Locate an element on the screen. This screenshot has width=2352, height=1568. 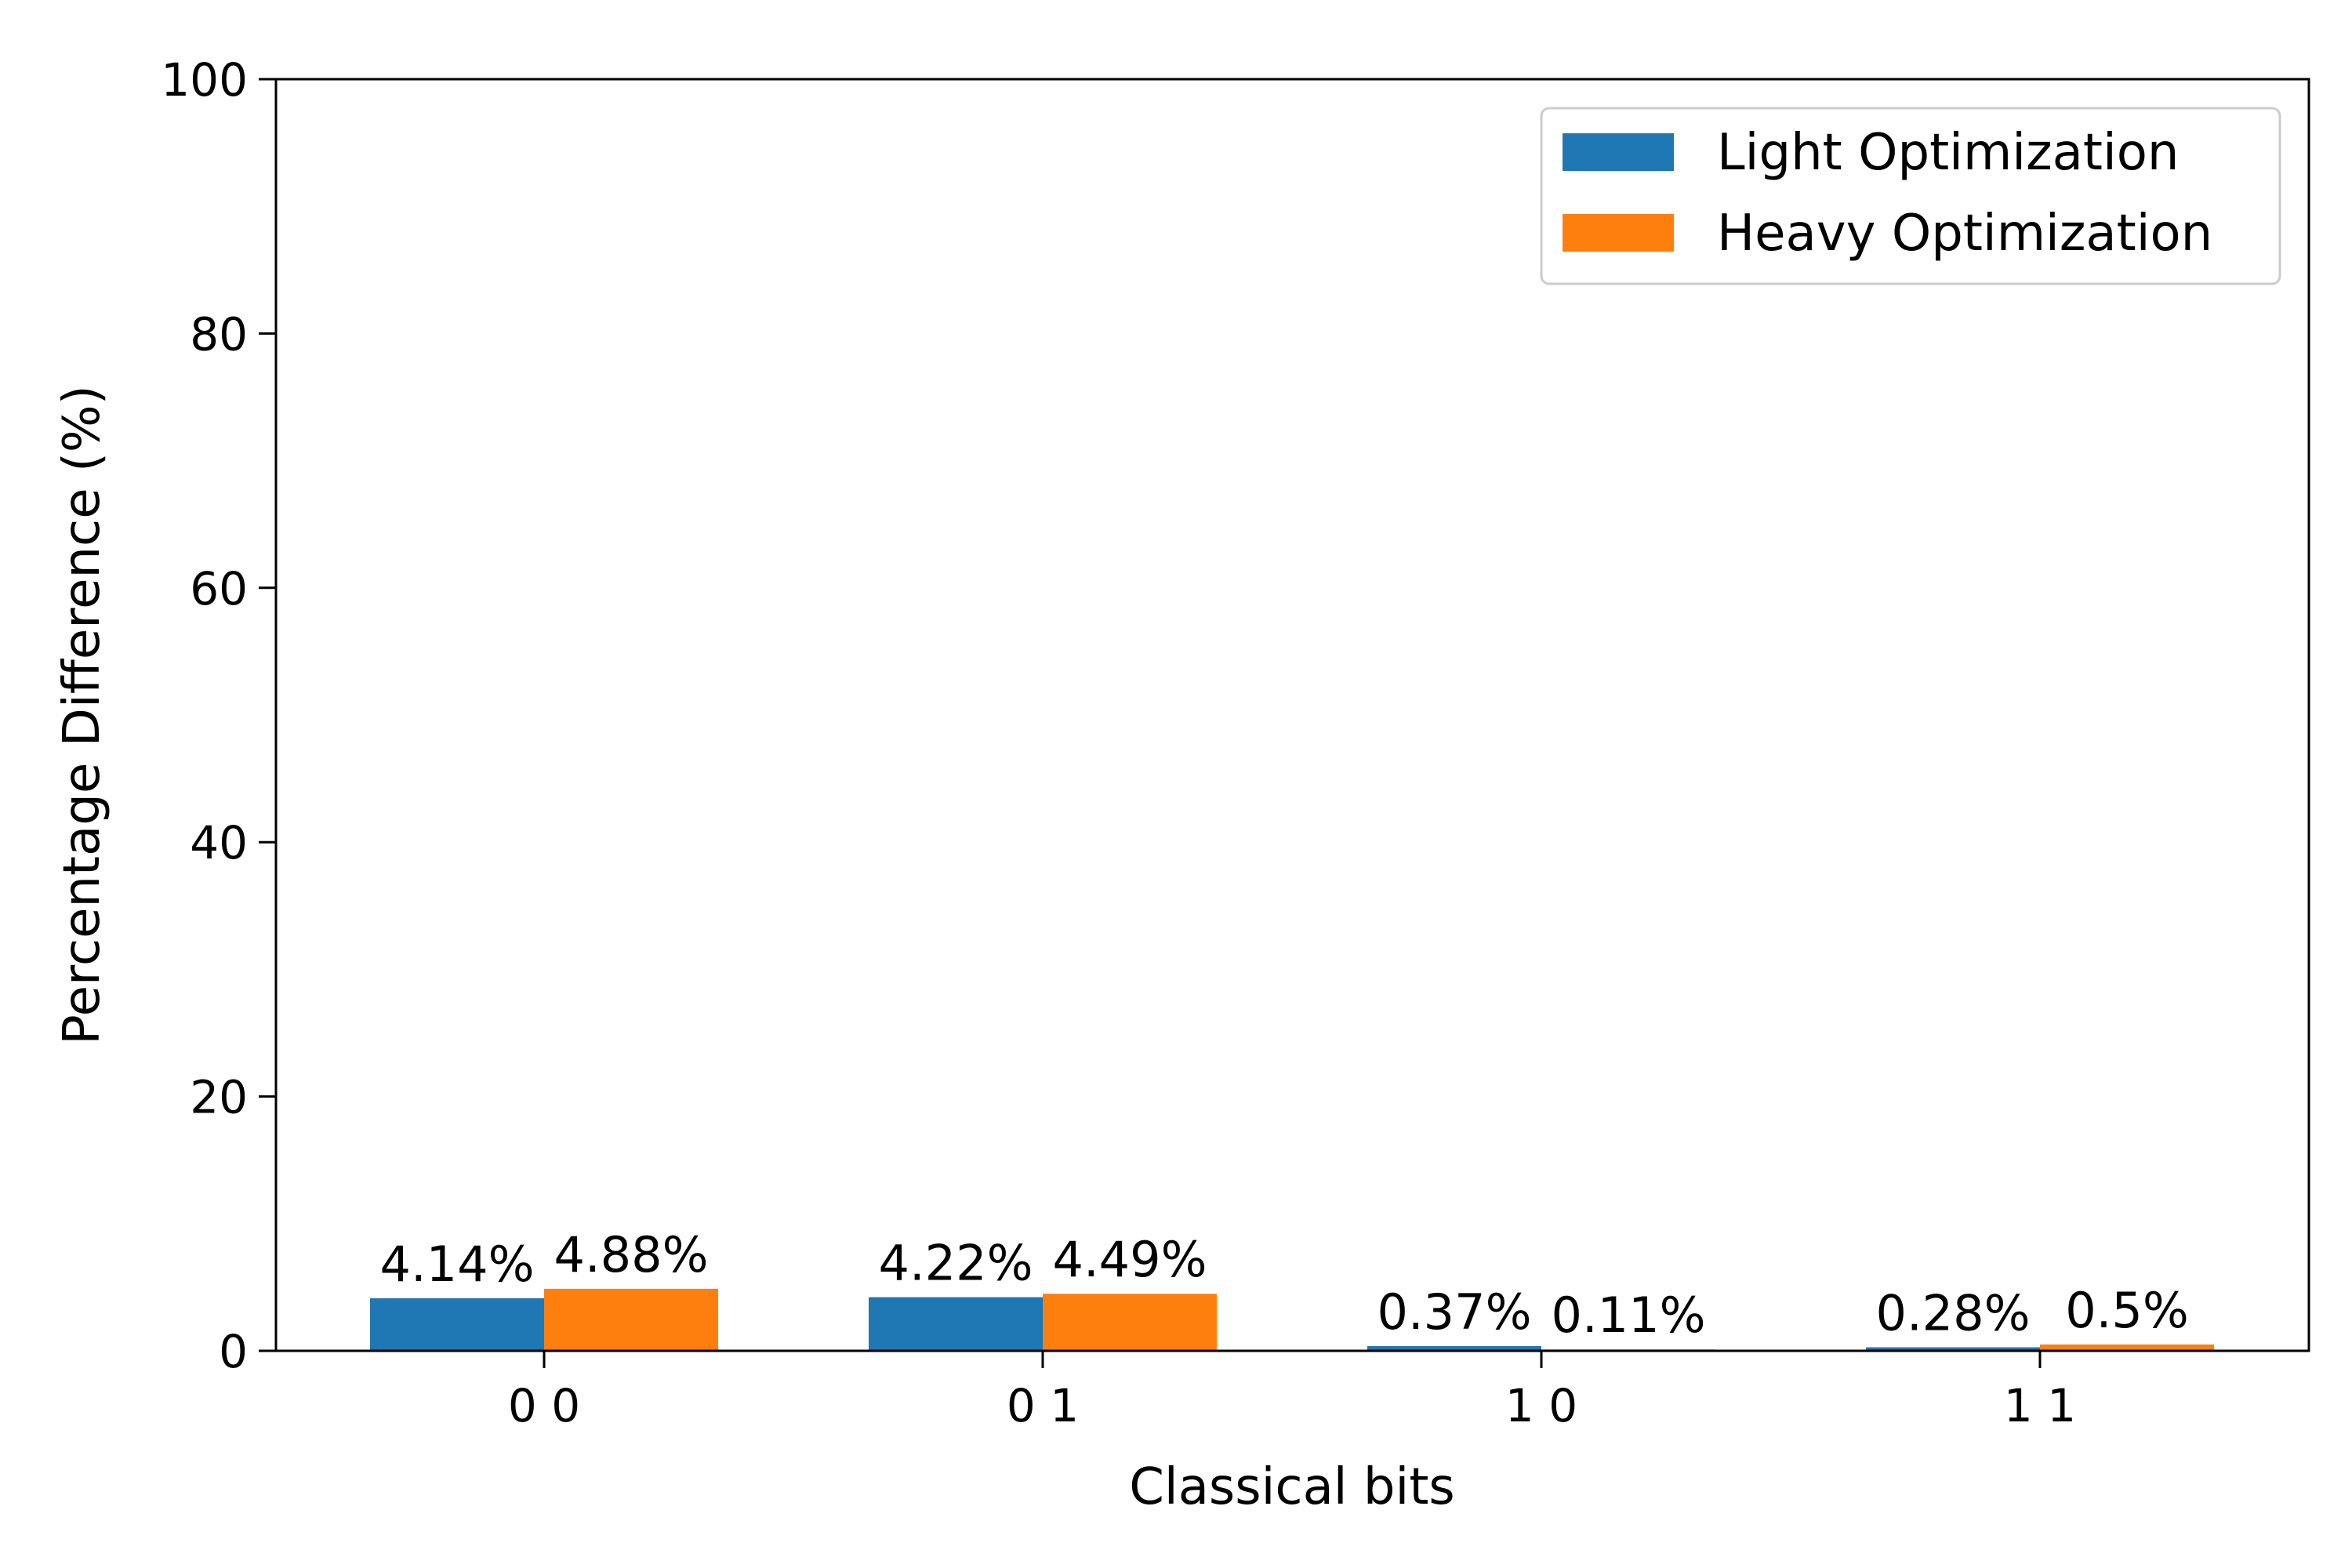
bars-layer is located at coordinates (1292, 1319).